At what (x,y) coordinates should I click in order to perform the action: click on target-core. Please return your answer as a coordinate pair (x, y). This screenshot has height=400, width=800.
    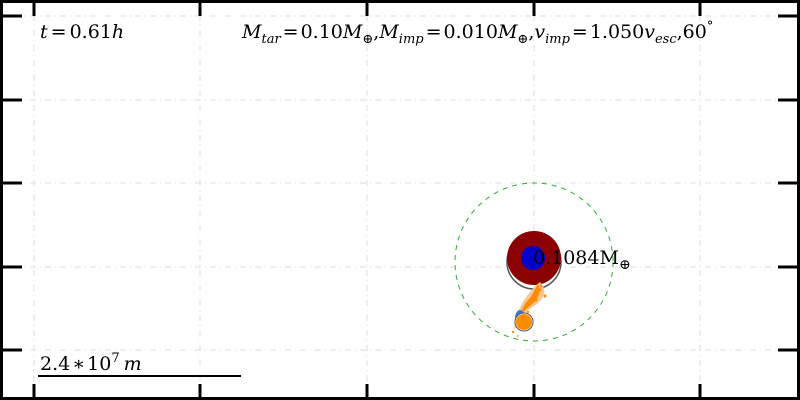
    Looking at the image, I should click on (533, 258).